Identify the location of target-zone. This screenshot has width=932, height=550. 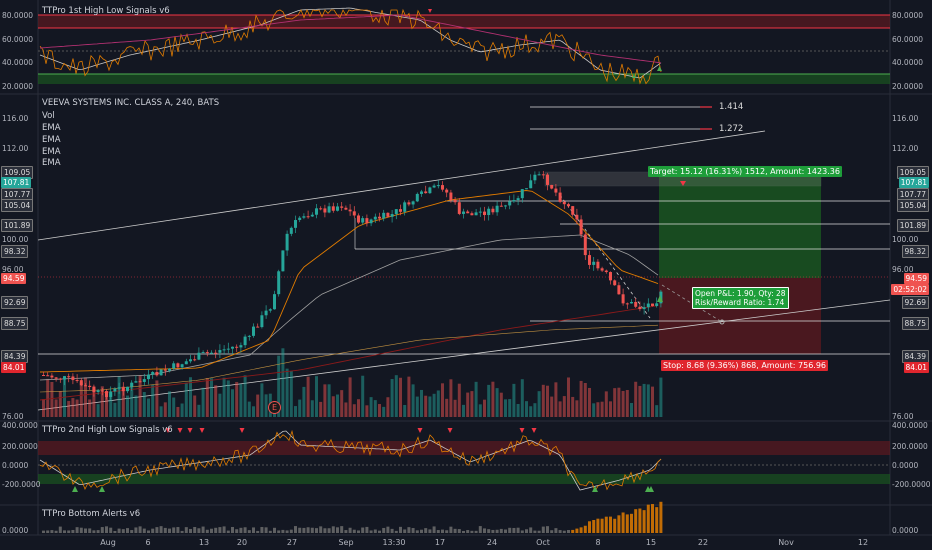
(740, 225).